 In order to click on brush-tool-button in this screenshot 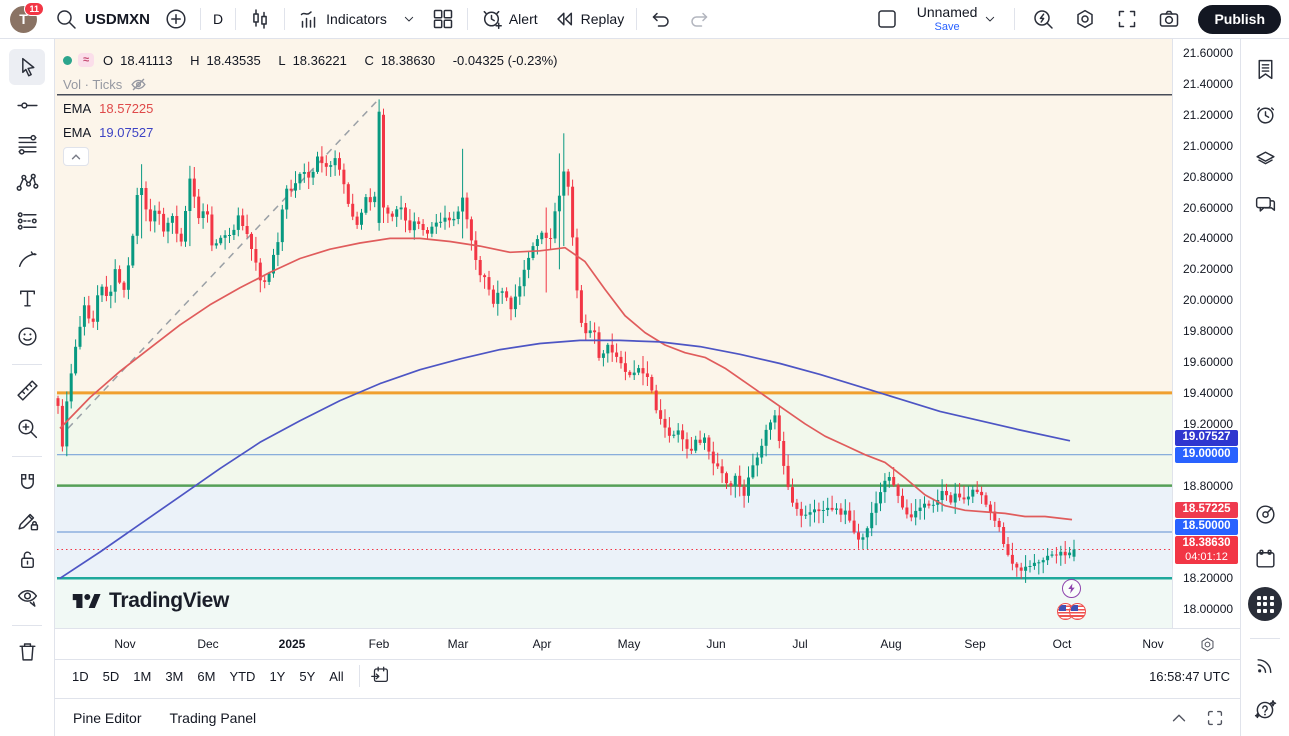, I will do `click(27, 260)`.